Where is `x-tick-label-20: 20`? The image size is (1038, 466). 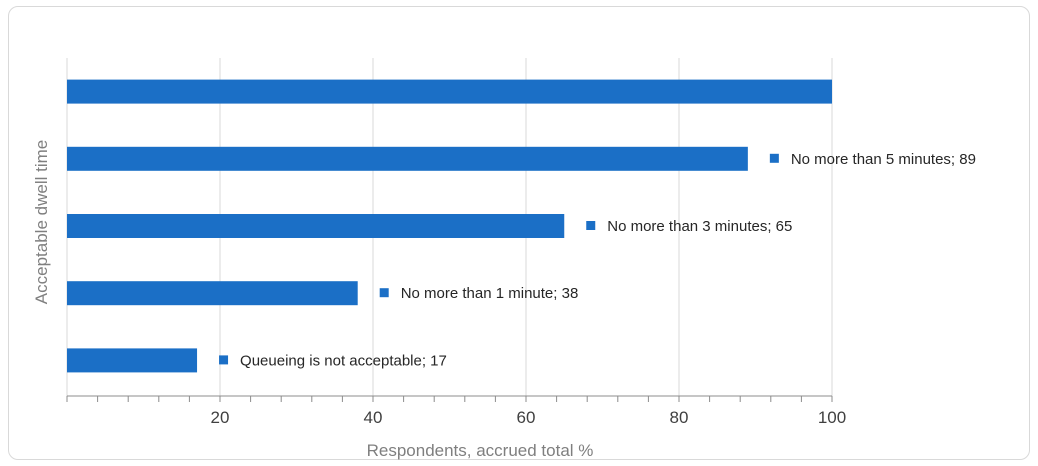 x-tick-label-20: 20 is located at coordinates (220, 417).